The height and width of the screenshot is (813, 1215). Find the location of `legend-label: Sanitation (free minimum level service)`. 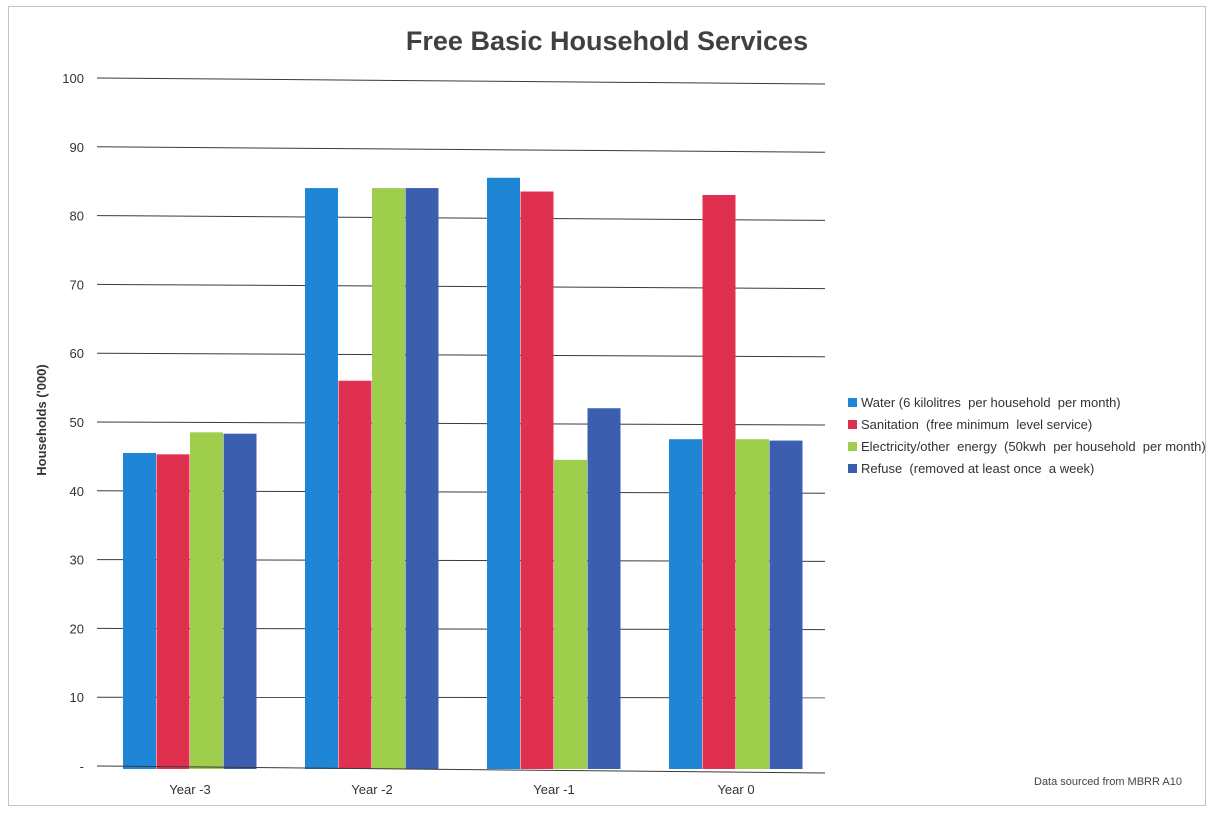

legend-label: Sanitation (free minimum level service) is located at coordinates (977, 424).